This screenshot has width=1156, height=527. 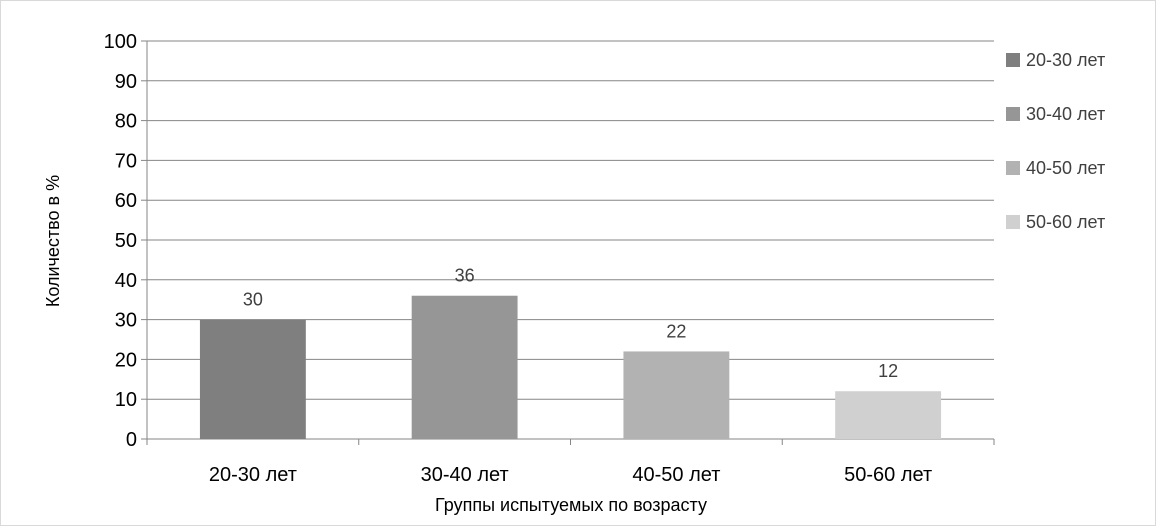 I want to click on bar-30-40 лет, so click(x=464, y=367).